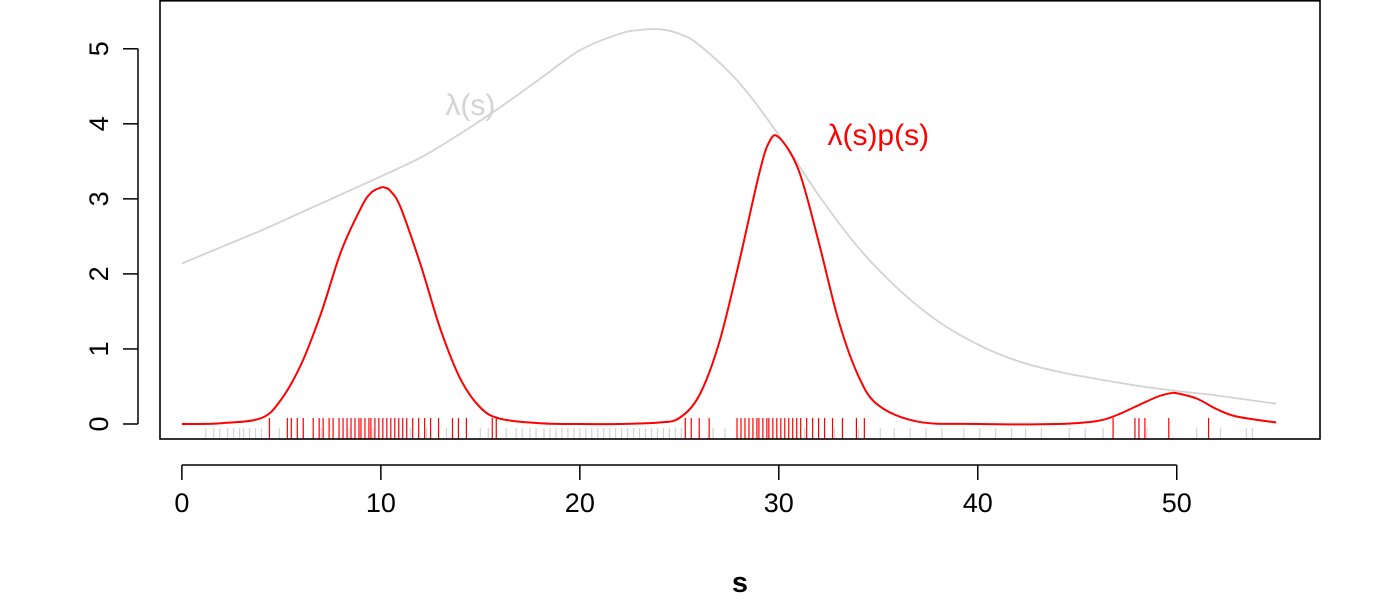 This screenshot has height=605, width=1400. What do you see at coordinates (683, 491) in the screenshot?
I see `x-axis: 0 10 20 30 40 50` at bounding box center [683, 491].